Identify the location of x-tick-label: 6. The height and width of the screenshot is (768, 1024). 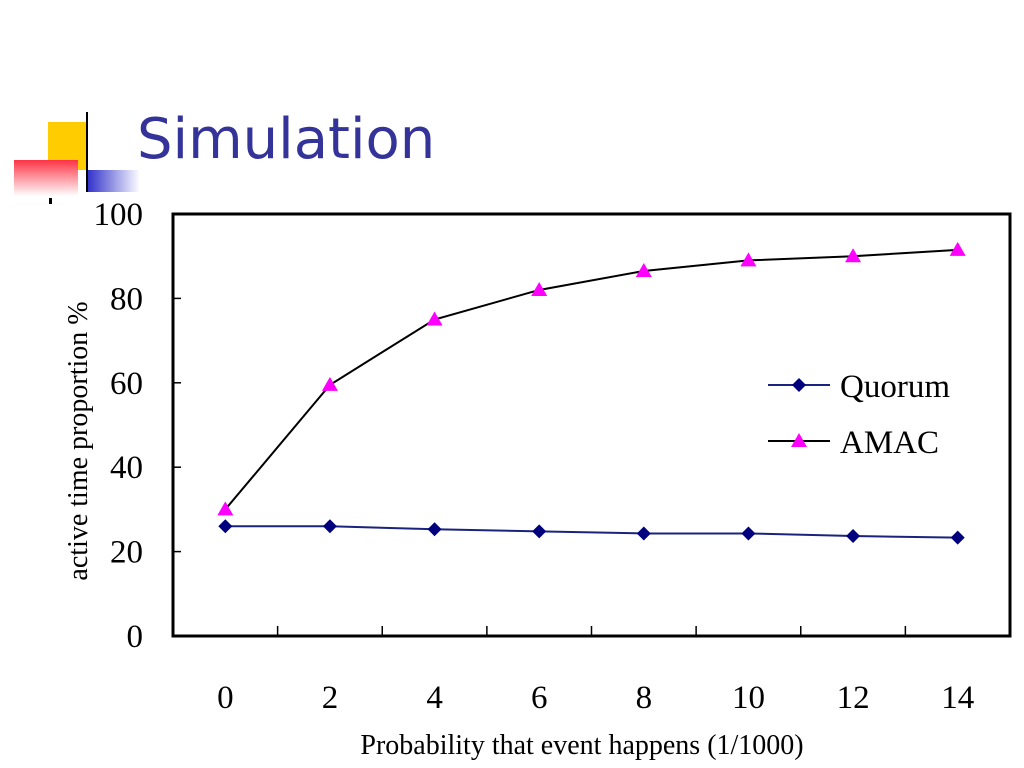
(539, 698).